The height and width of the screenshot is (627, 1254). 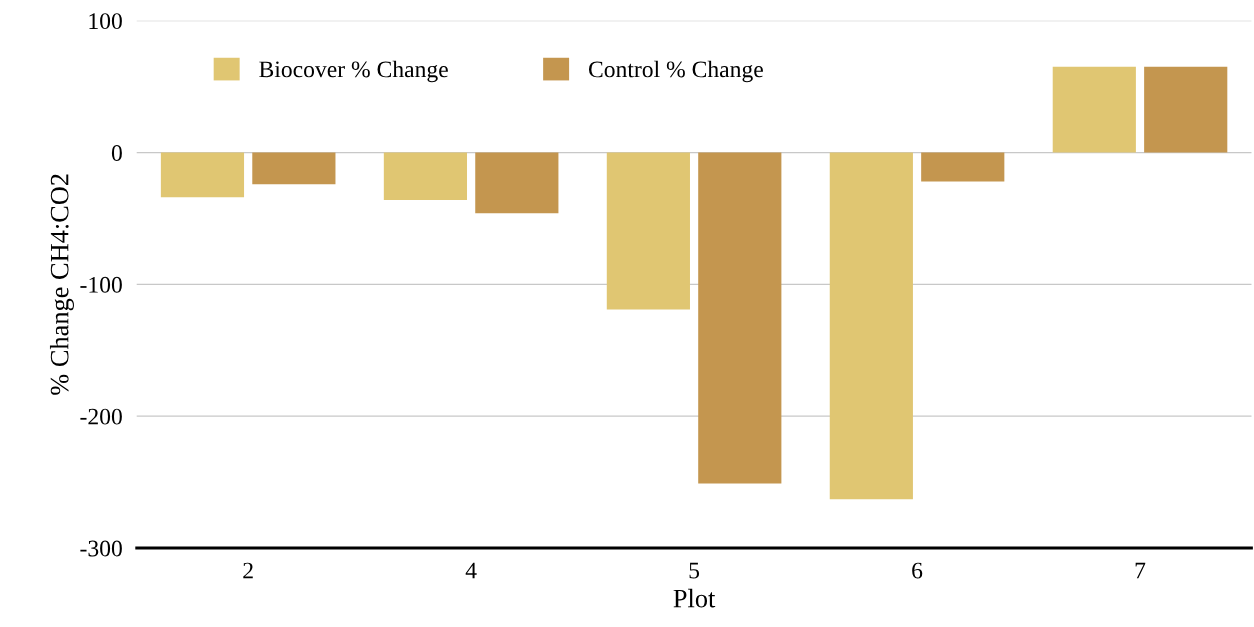 I want to click on y-tick-label: 100, so click(x=105, y=21).